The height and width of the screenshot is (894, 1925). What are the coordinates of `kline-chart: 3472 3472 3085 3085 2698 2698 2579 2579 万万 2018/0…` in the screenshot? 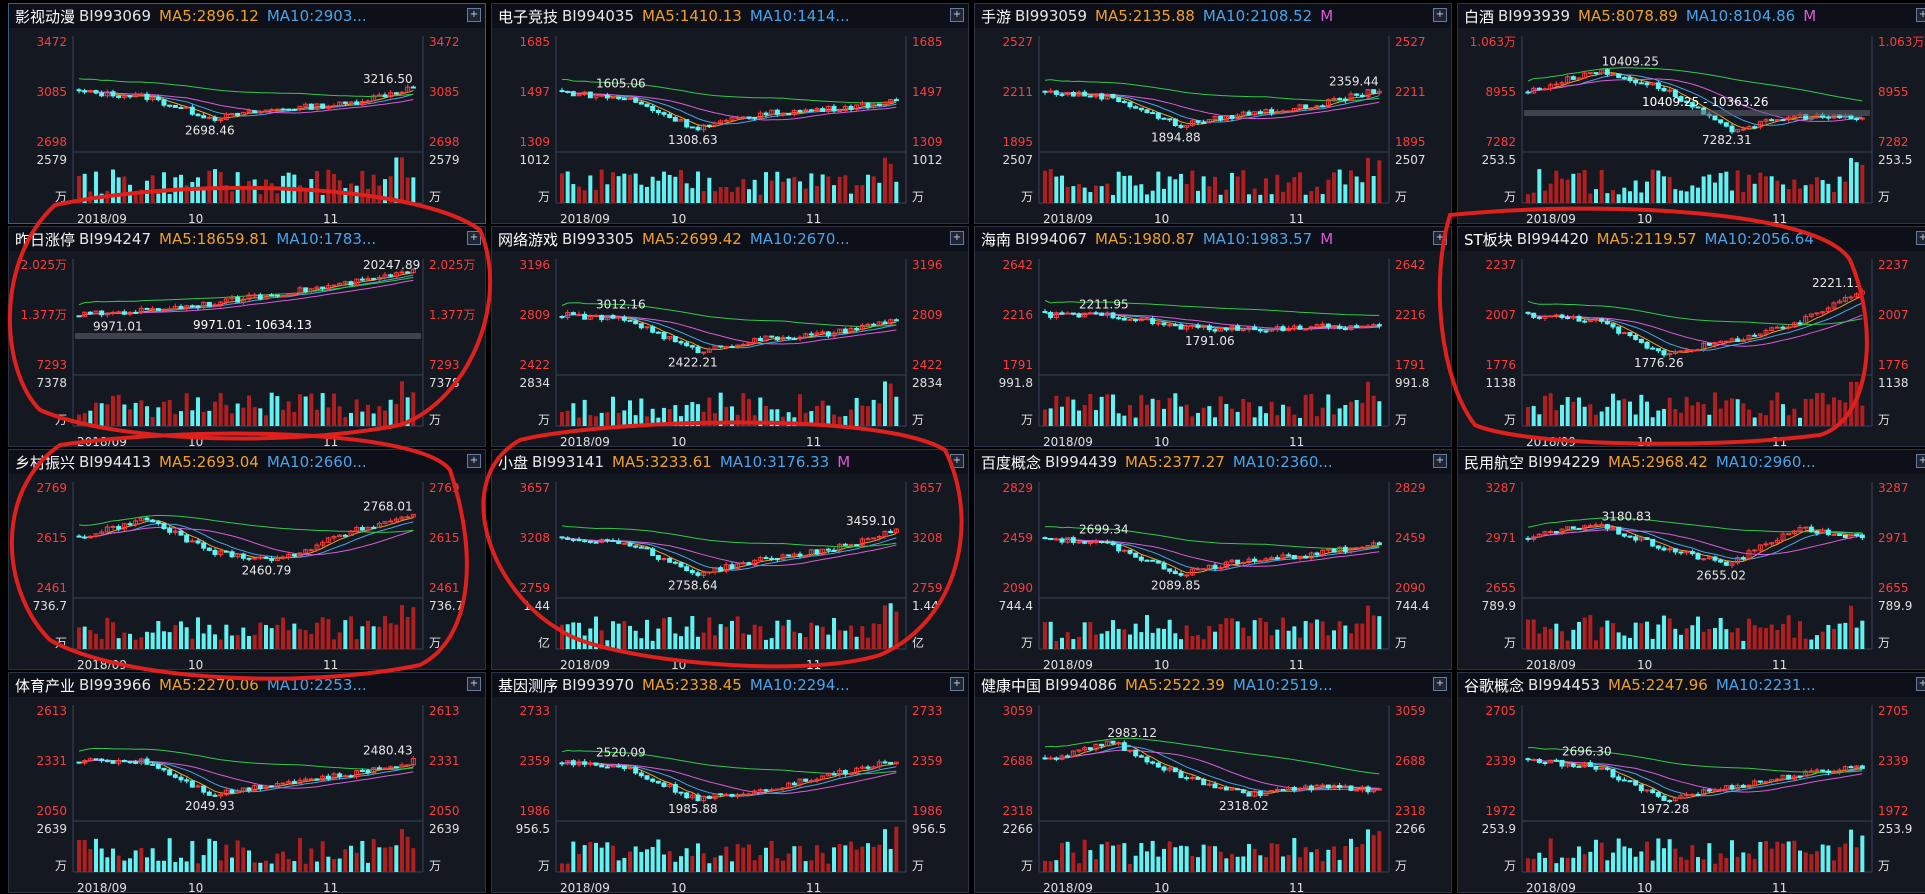 It's located at (247, 125).